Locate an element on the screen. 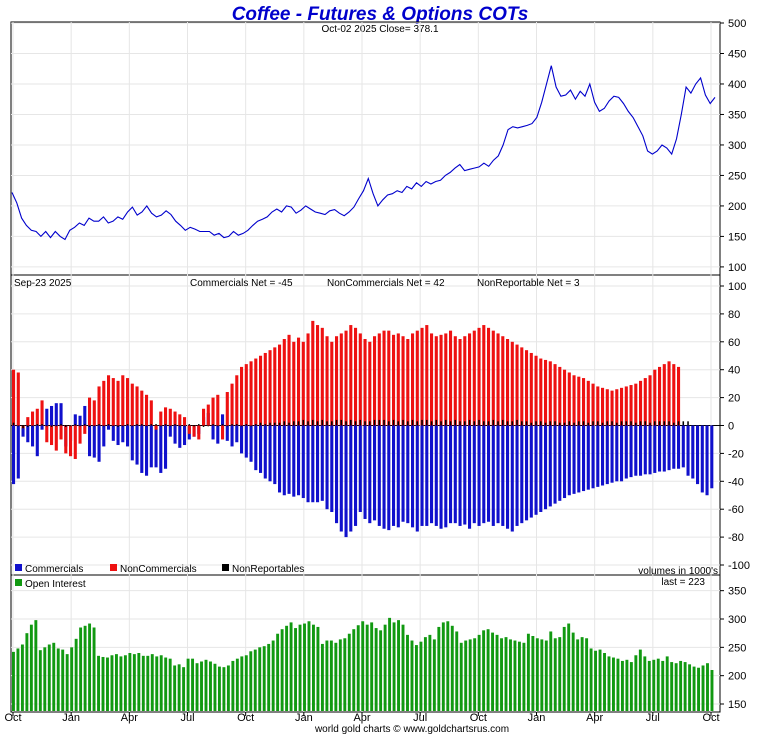  oi-axis: 150 200 250 300 350 is located at coordinates (733, 648).